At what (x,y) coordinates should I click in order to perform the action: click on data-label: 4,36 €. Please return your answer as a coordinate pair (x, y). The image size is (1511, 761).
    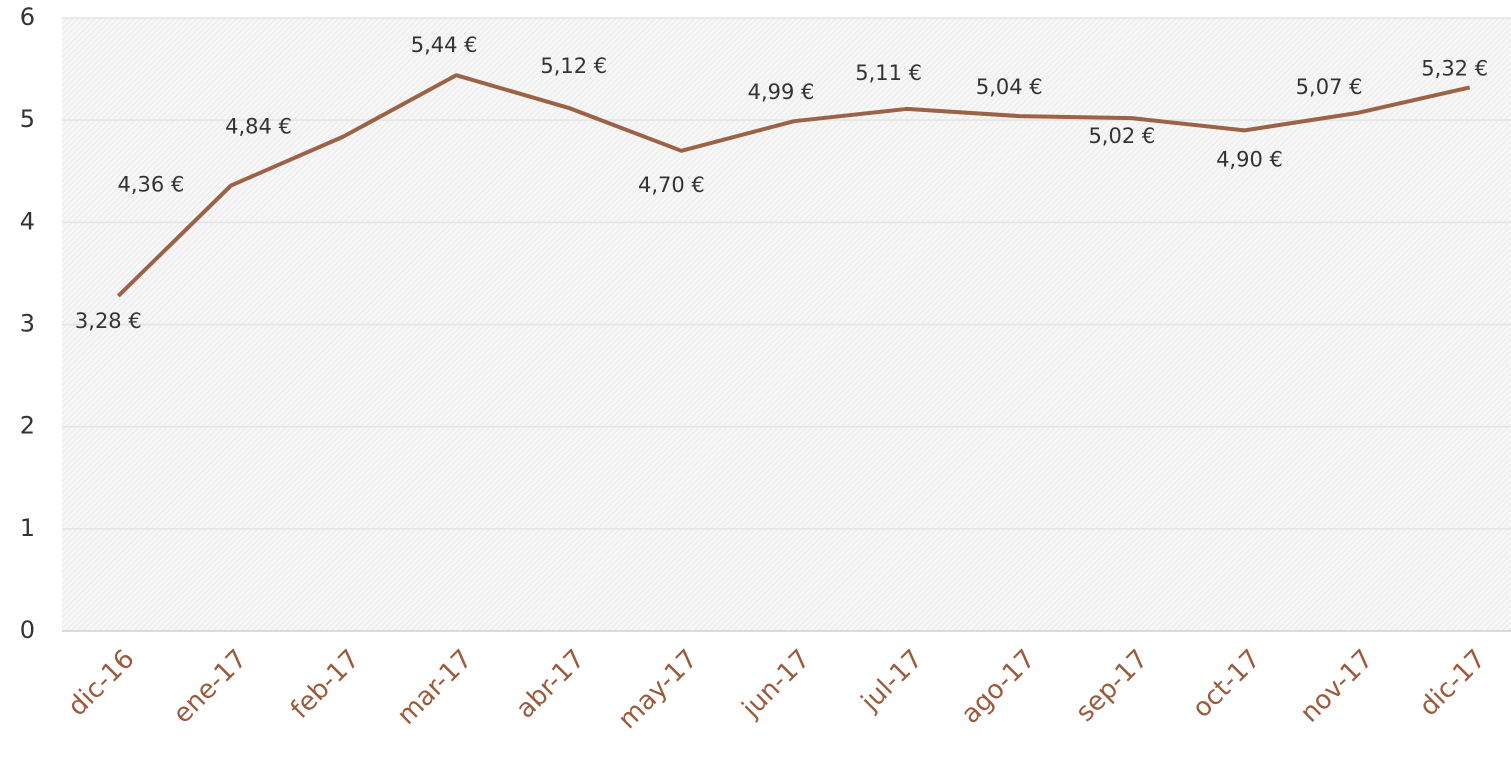
    Looking at the image, I should click on (151, 185).